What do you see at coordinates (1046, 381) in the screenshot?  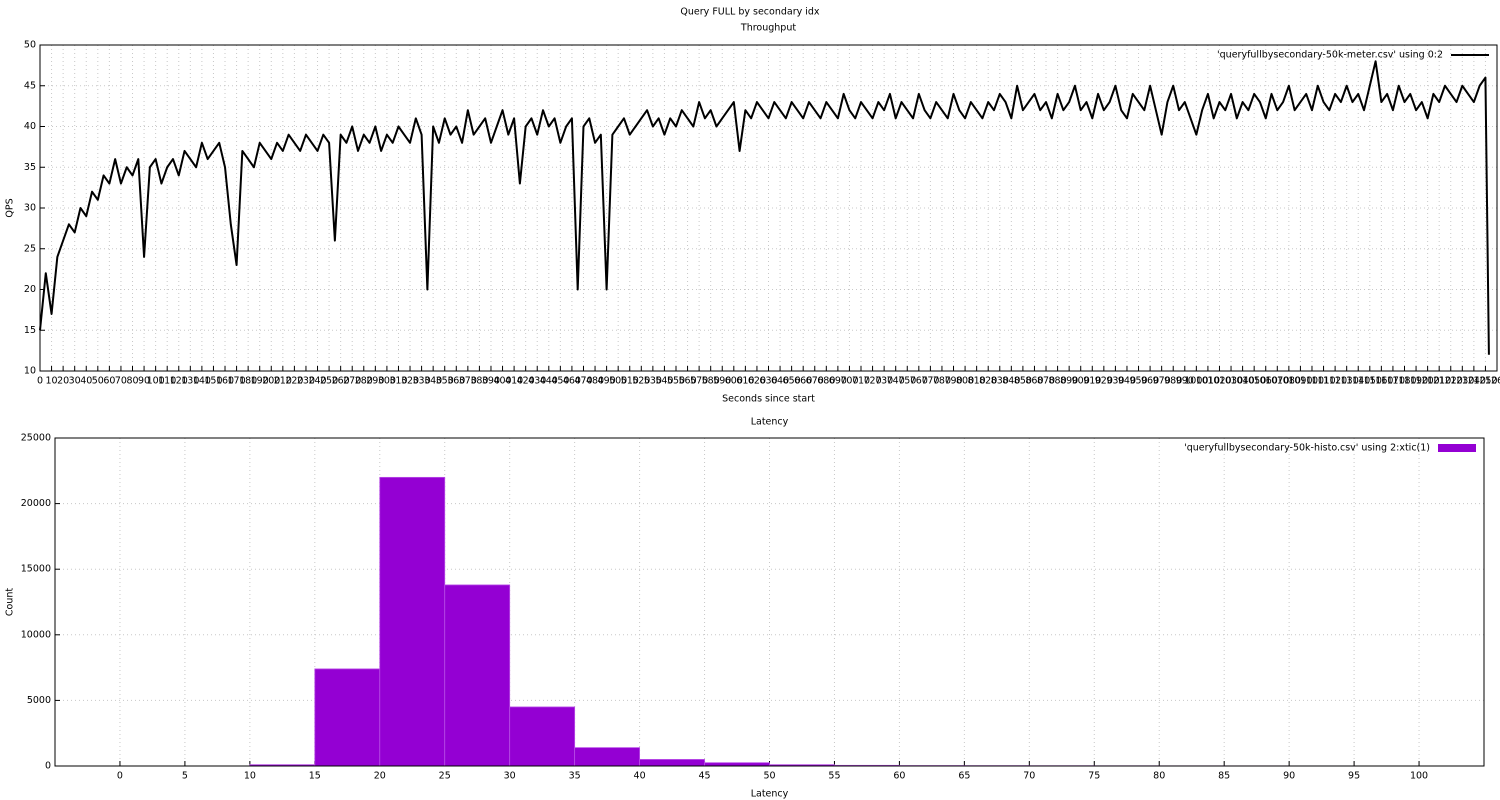 I see `x-tick-label: 870` at bounding box center [1046, 381].